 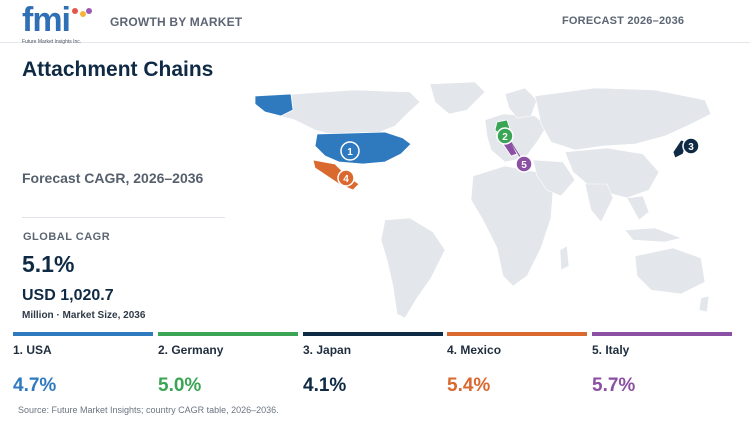 I want to click on country-cagr: 5.0%, so click(x=180, y=385).